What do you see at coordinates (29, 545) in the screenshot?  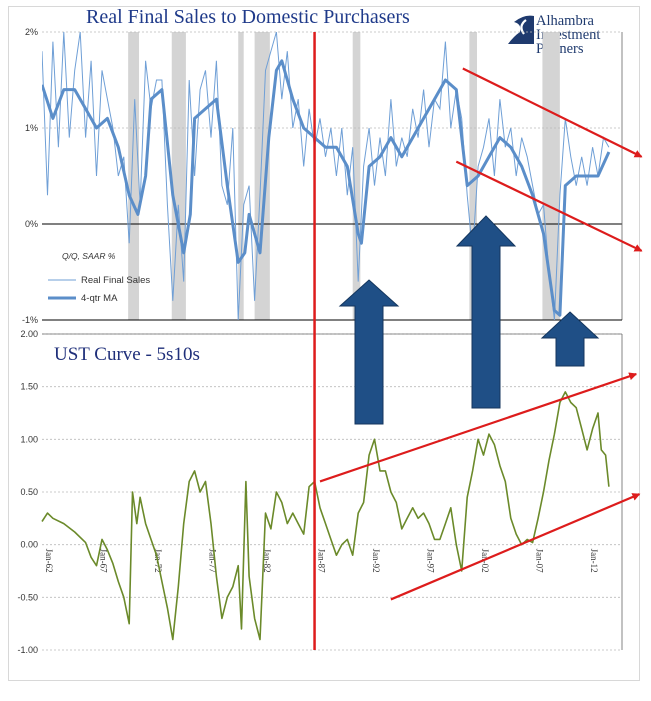 I see `bottom-y-tick-4: 0.00` at bounding box center [29, 545].